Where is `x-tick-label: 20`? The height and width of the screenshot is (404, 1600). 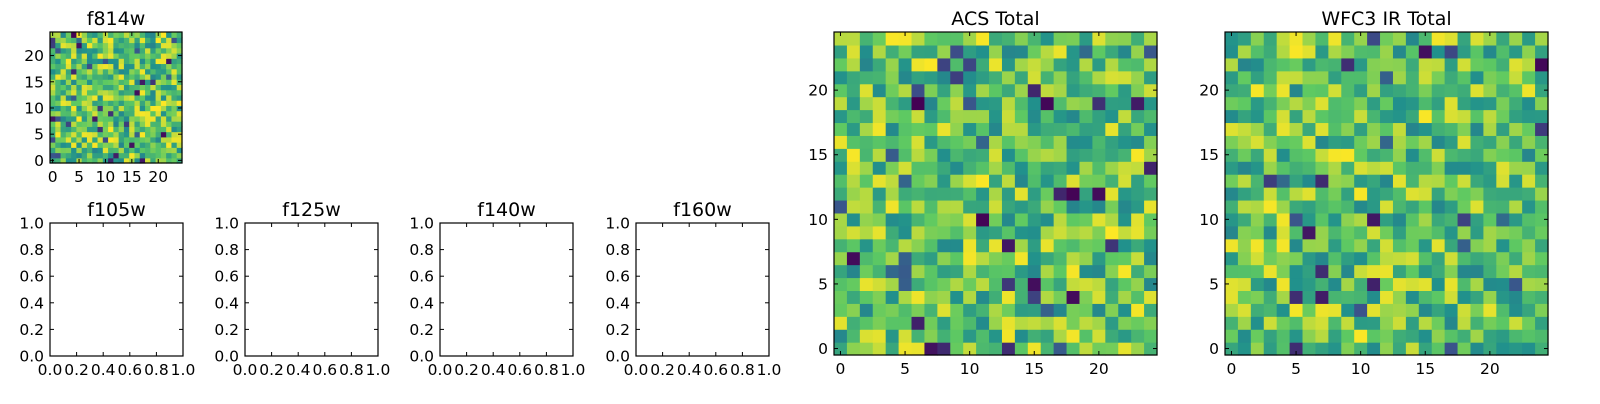
x-tick-label: 20 is located at coordinates (1490, 369).